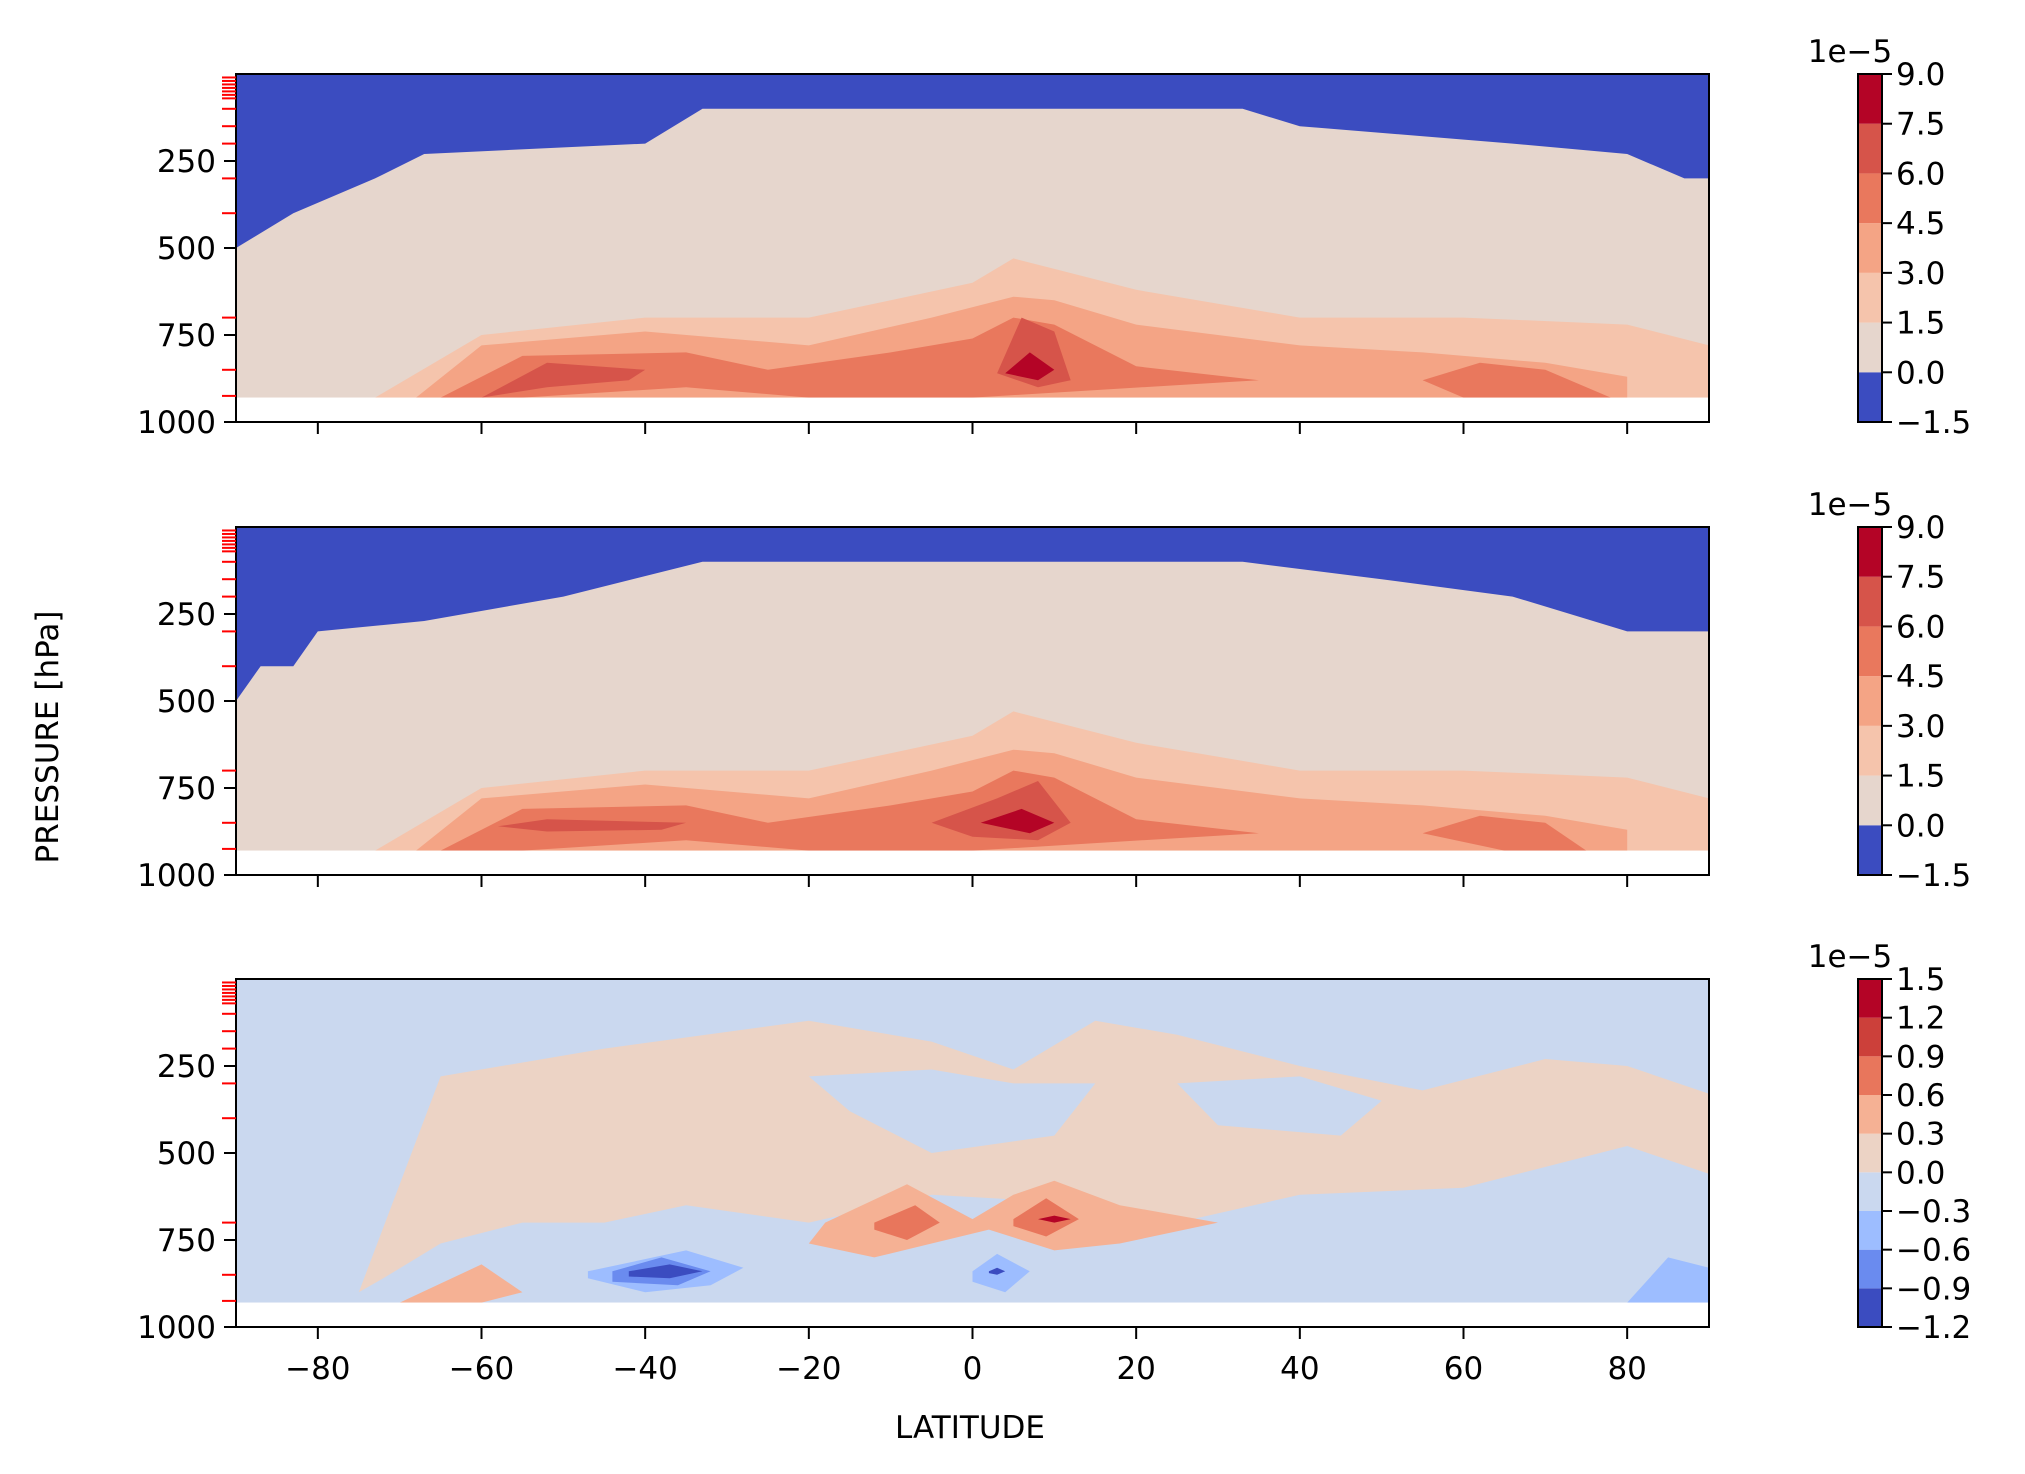  I want to click on colorbar-tick-label: 0.3, so click(1920, 1135).